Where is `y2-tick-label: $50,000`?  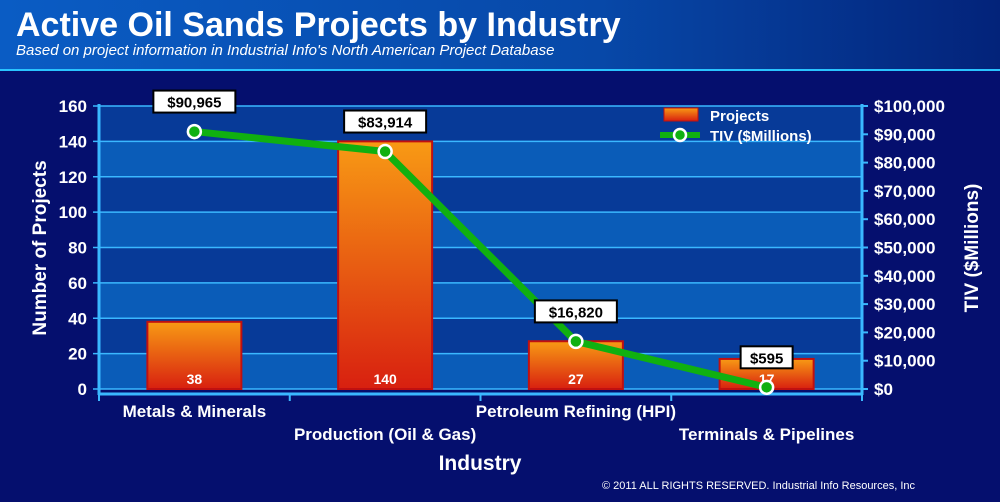
y2-tick-label: $50,000 is located at coordinates (904, 248).